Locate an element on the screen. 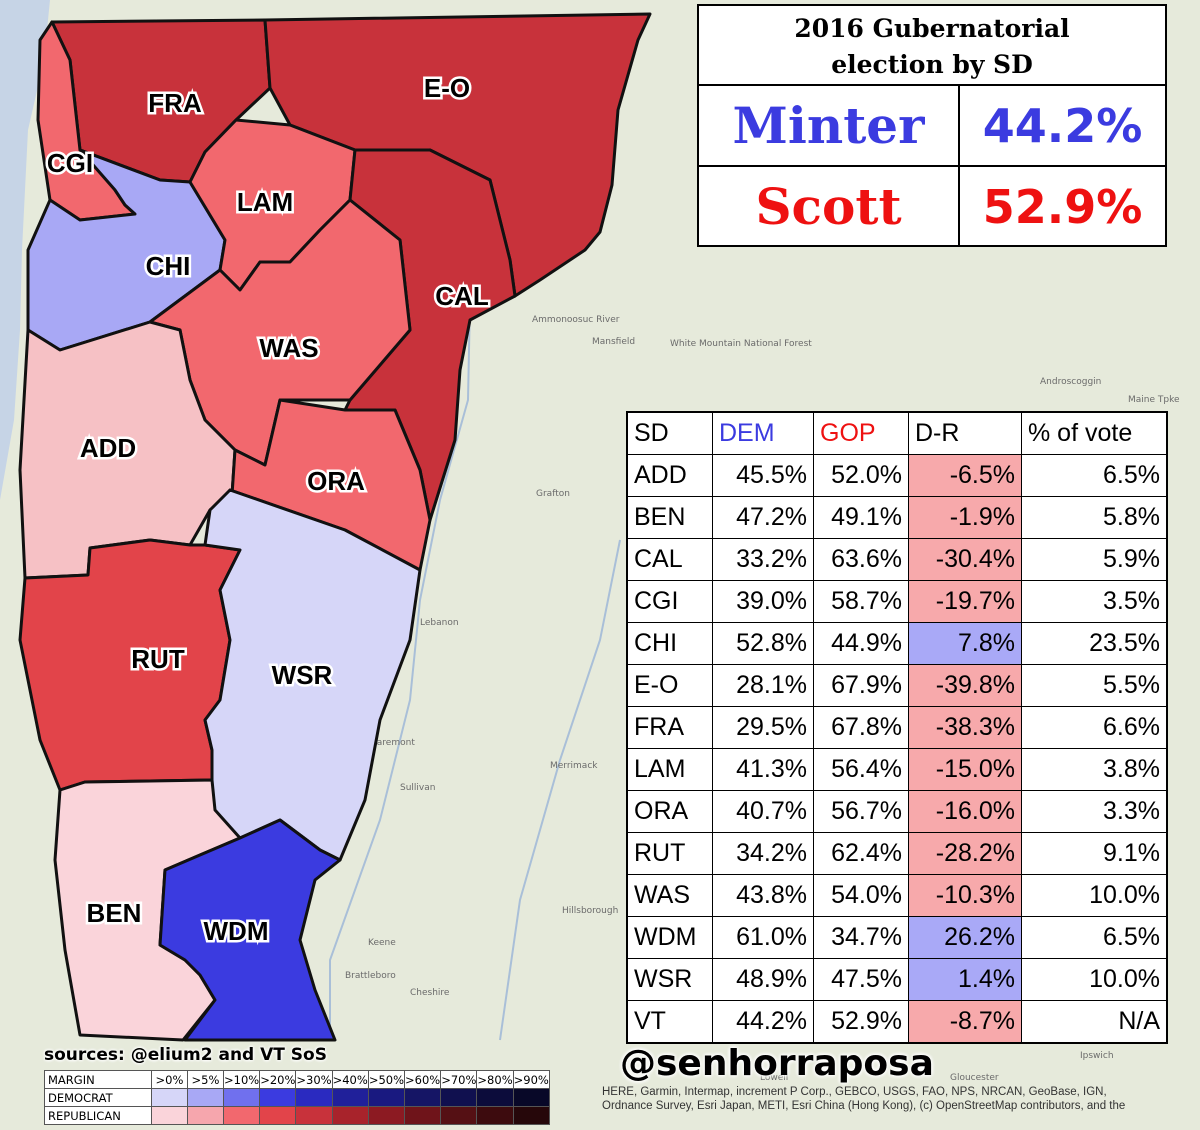 The width and height of the screenshot is (1200, 1130). merrimack-river is located at coordinates (560, 790).